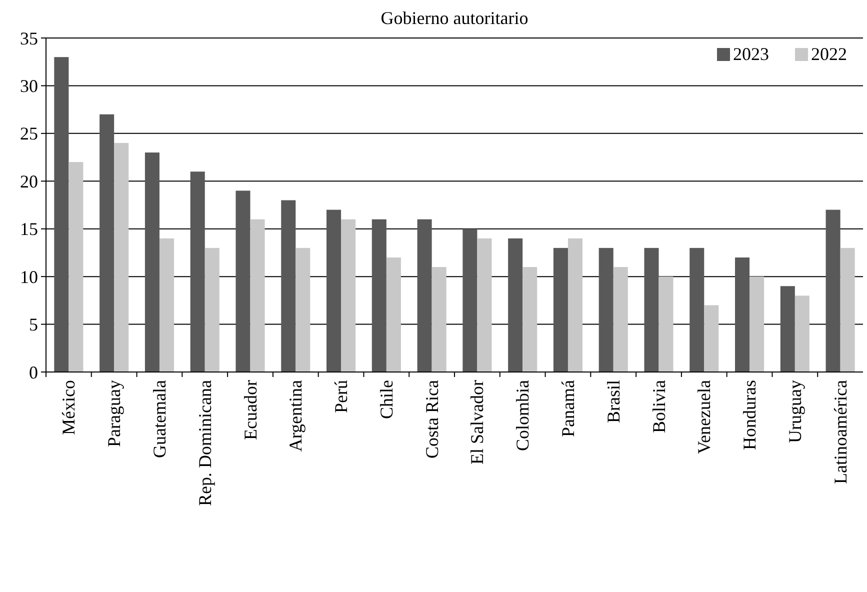 This screenshot has width=867, height=592. What do you see at coordinates (296, 416) in the screenshot?
I see `x-tick-label: Argentina` at bounding box center [296, 416].